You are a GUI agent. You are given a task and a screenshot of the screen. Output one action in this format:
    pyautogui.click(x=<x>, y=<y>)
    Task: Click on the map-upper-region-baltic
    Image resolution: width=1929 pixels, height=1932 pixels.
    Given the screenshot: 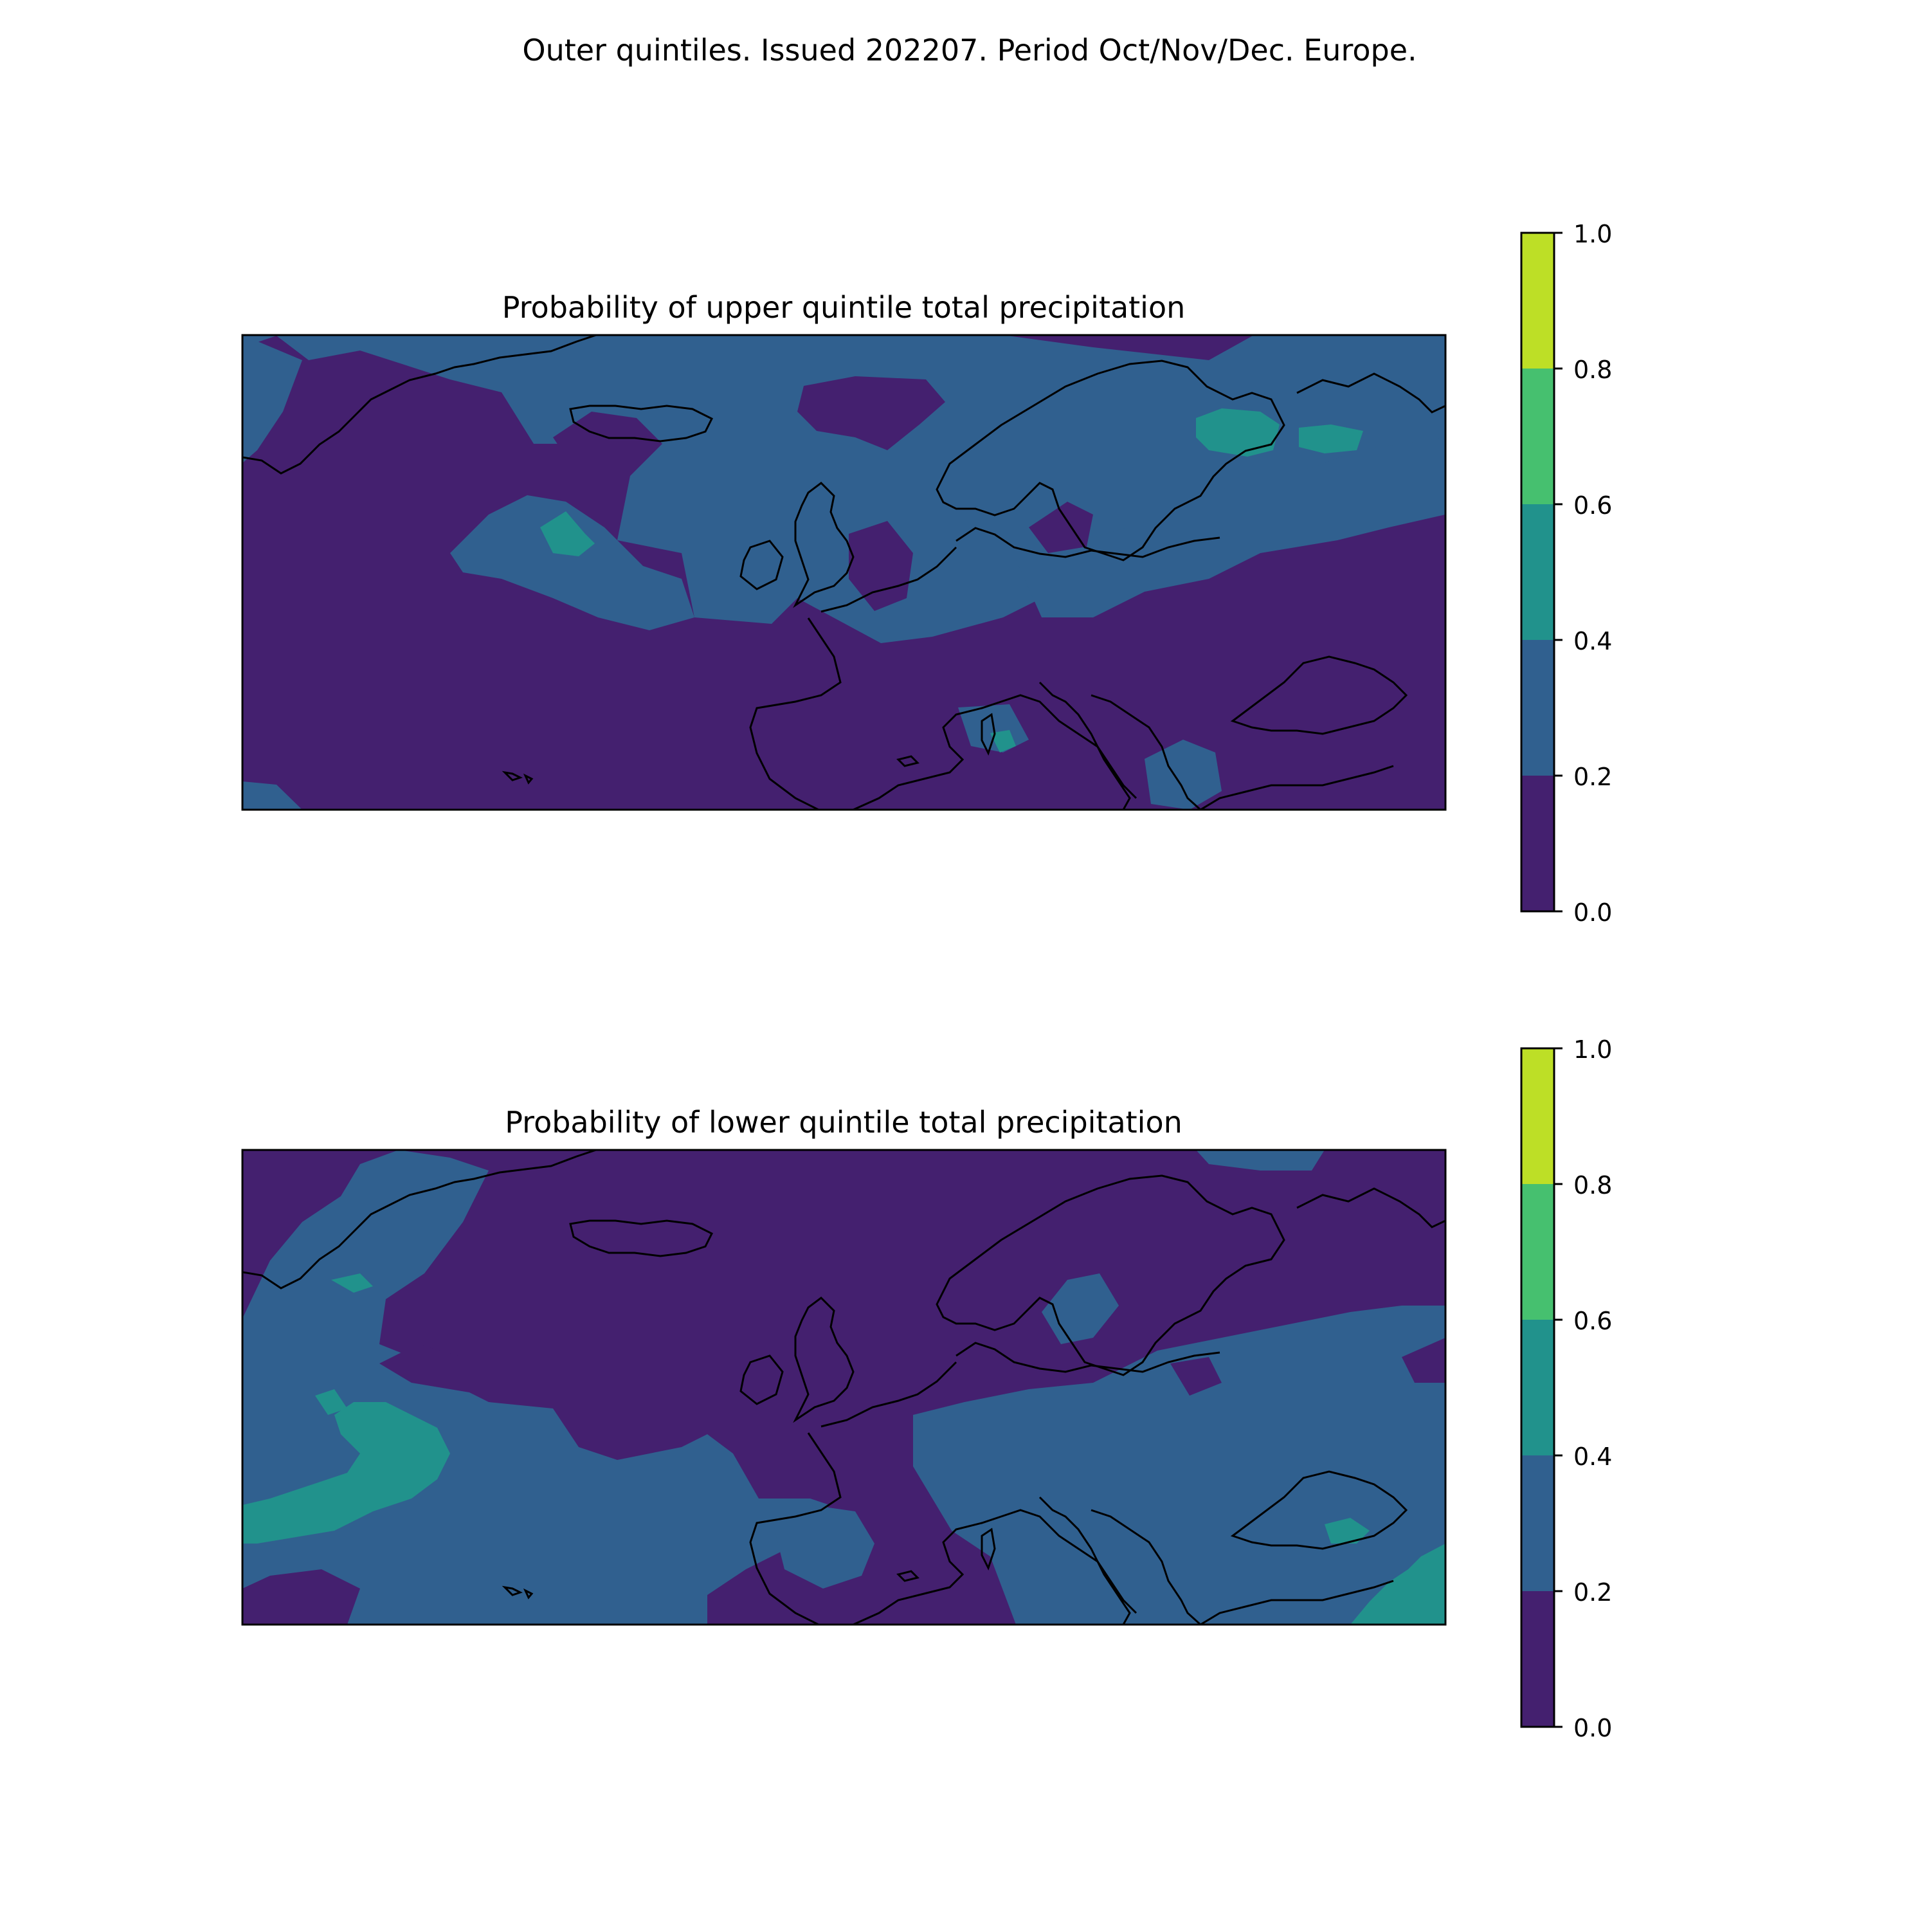 What is the action you would take?
    pyautogui.click(x=1230, y=527)
    